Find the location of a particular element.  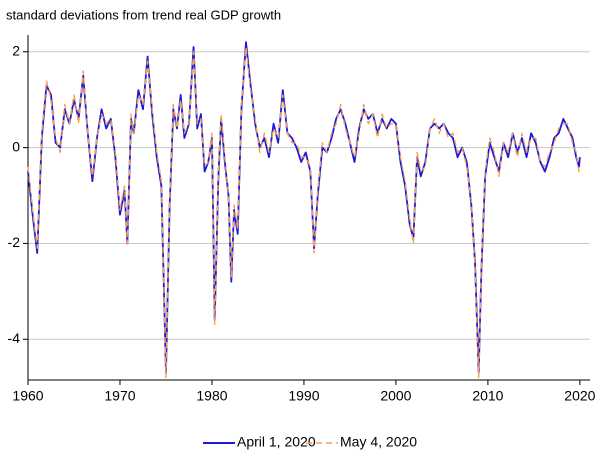

x-tick-label: 1990 is located at coordinates (303, 396).